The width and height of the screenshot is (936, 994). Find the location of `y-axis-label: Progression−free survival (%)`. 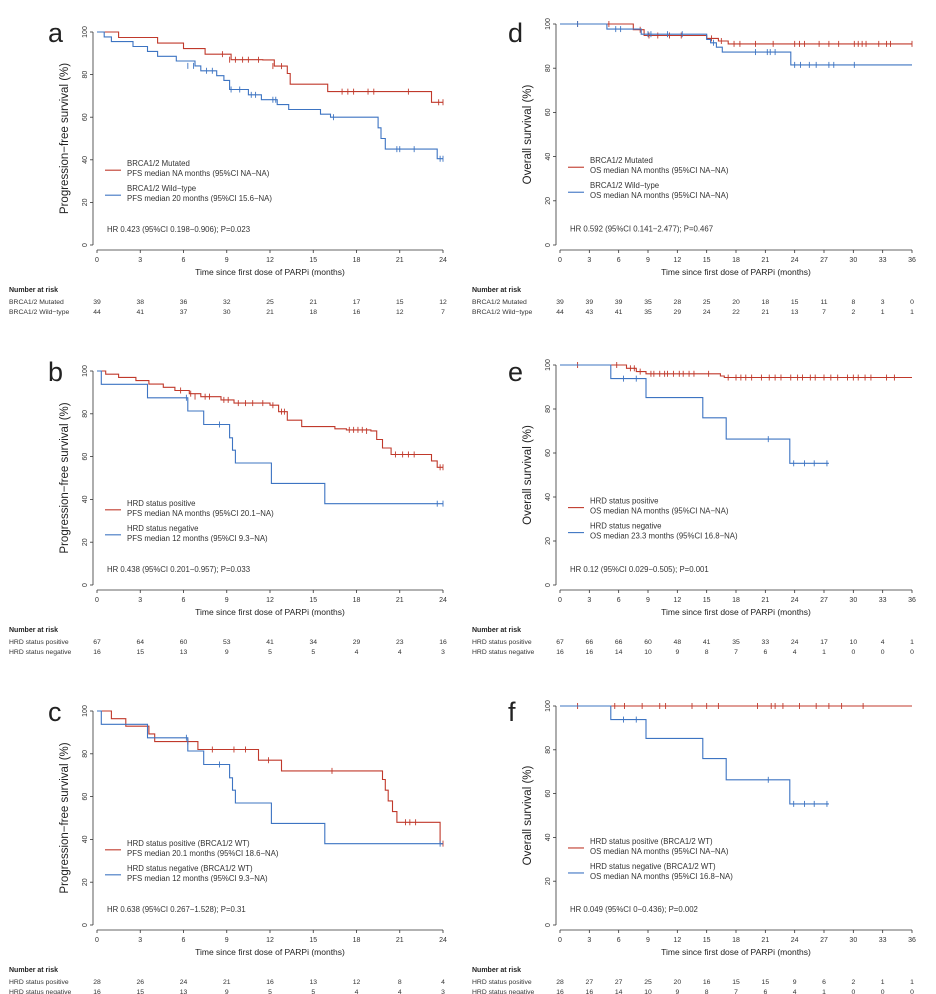

y-axis-label: Progression−free survival (%) is located at coordinates (65, 477).